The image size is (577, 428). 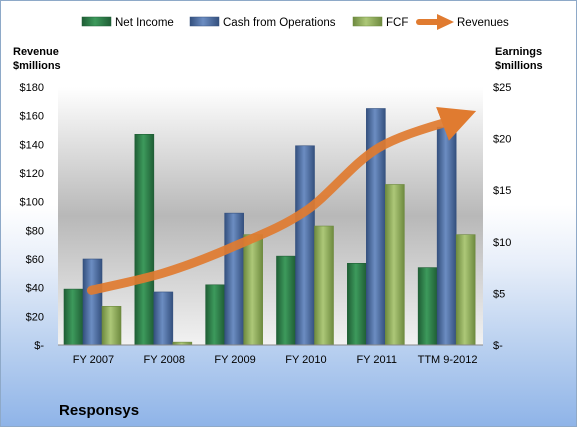 I want to click on right-axis-title-line2: $millions, so click(x=519, y=66).